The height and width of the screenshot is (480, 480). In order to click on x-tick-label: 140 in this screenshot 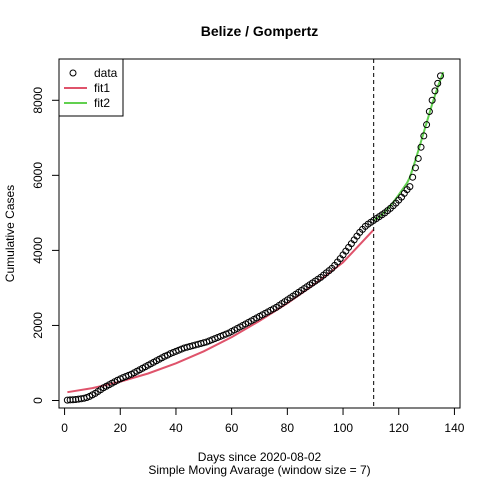, I will do `click(454, 428)`.